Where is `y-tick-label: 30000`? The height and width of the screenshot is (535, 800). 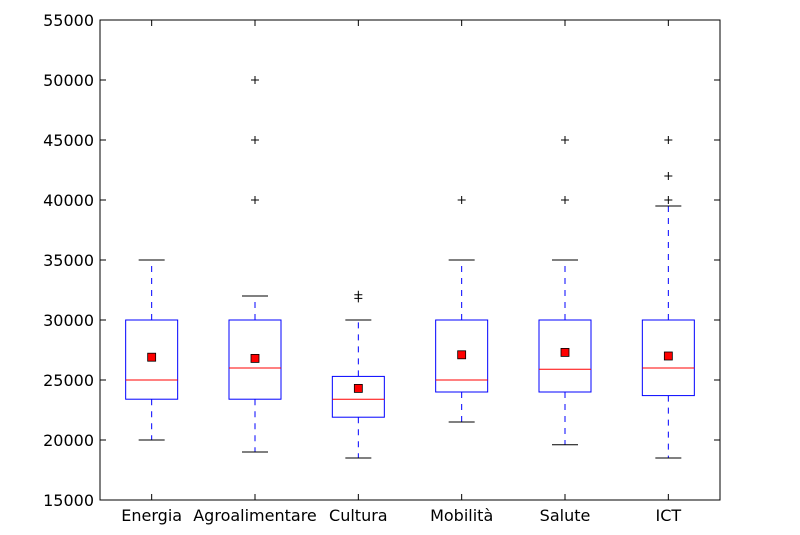 y-tick-label: 30000 is located at coordinates (68, 320).